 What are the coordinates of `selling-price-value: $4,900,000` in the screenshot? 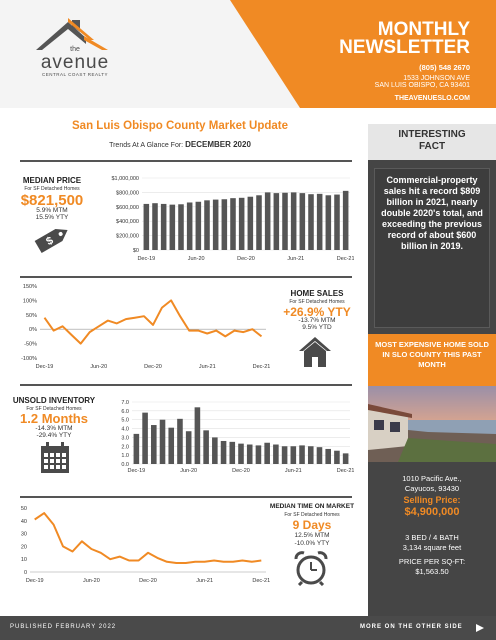 It's located at (432, 512).